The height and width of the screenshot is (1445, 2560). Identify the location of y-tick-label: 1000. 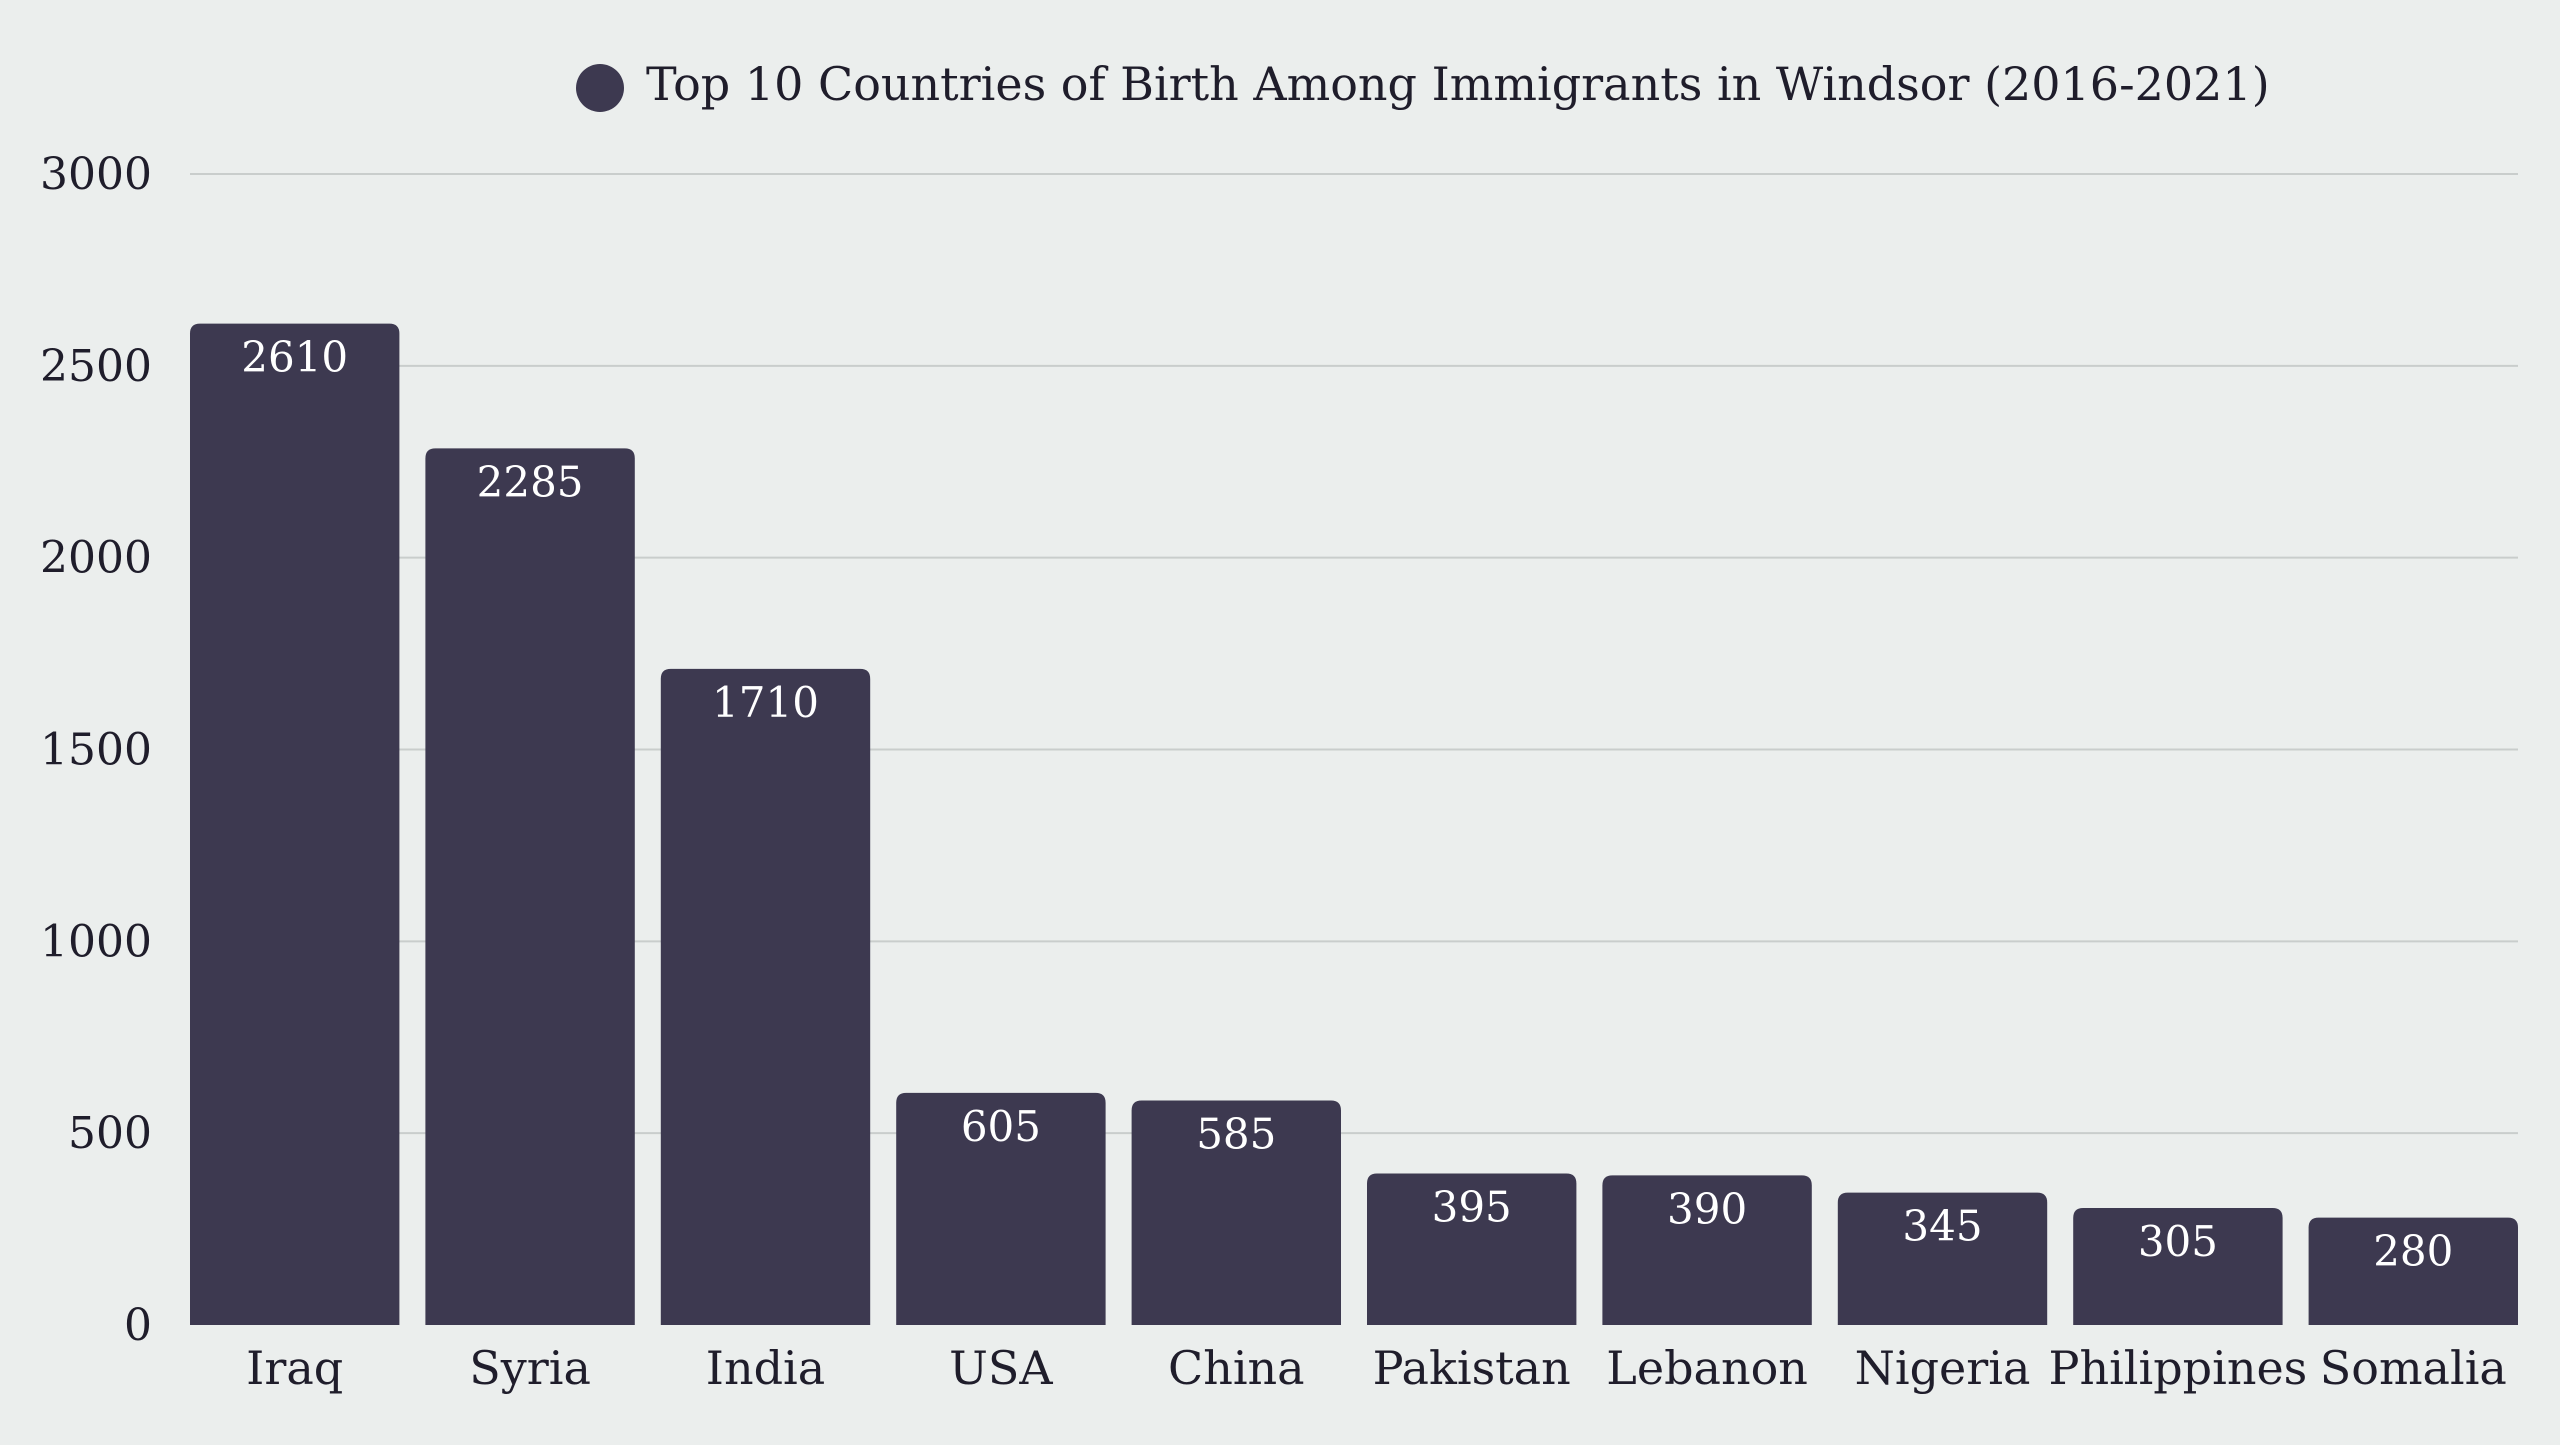
(96, 941).